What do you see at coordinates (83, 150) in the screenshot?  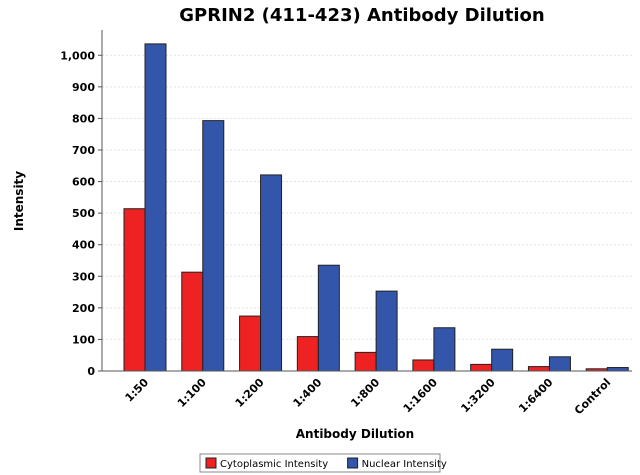 I see `y-tick-label: 700` at bounding box center [83, 150].